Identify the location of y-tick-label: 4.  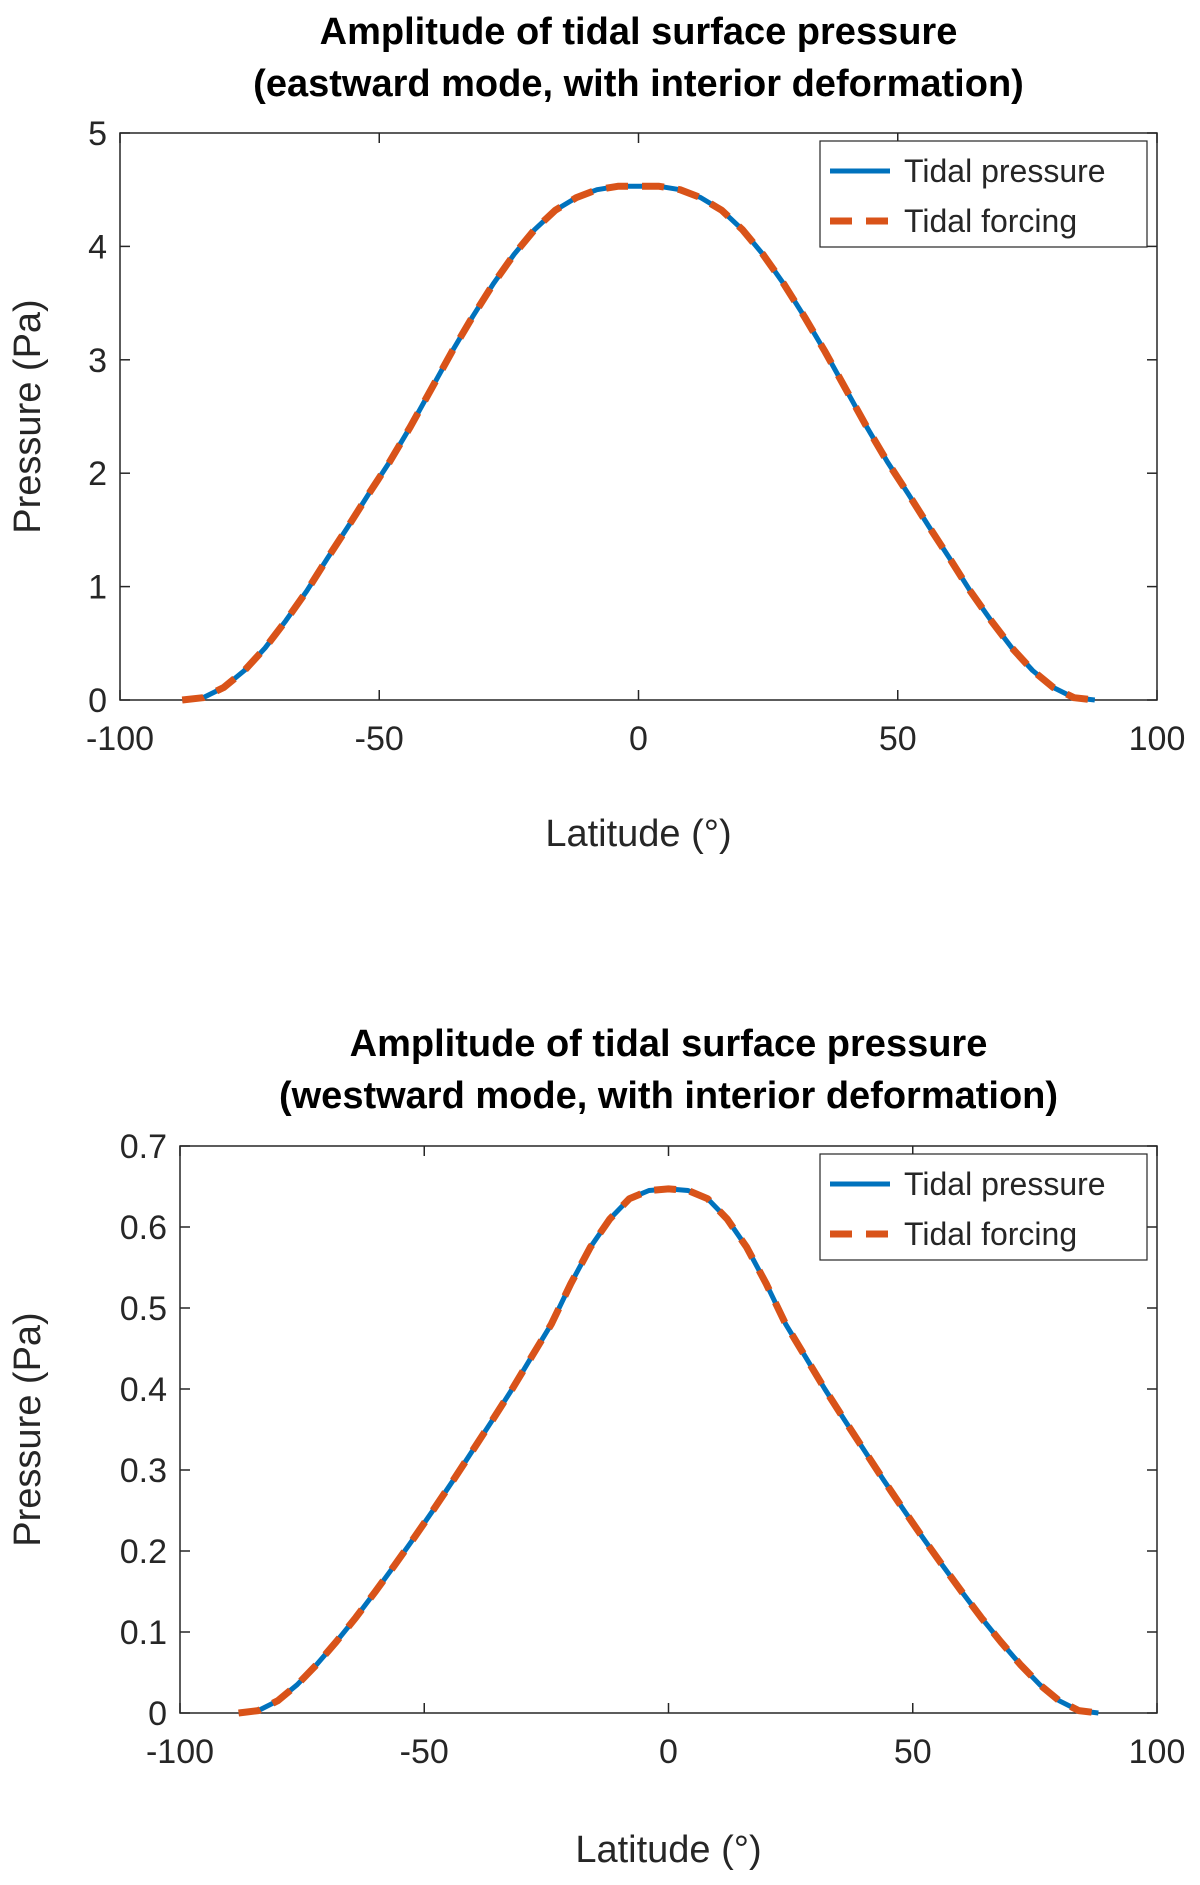
(97, 247).